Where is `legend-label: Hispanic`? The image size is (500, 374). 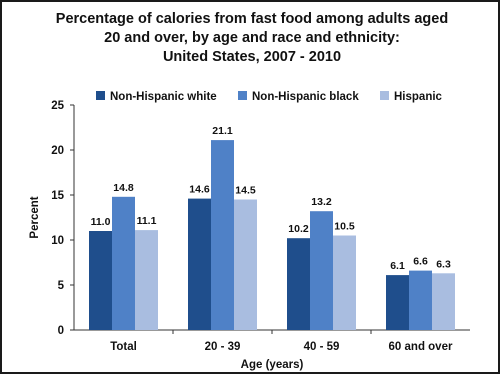
legend-label: Hispanic is located at coordinates (418, 97).